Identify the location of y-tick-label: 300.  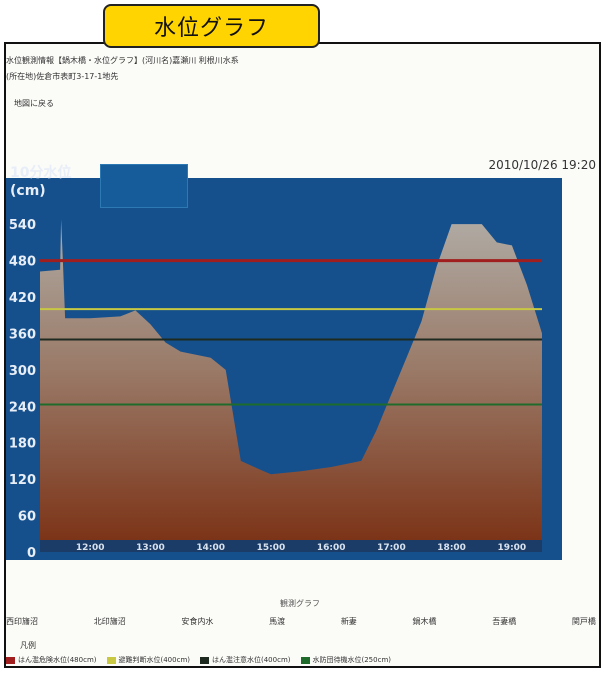
(22, 371).